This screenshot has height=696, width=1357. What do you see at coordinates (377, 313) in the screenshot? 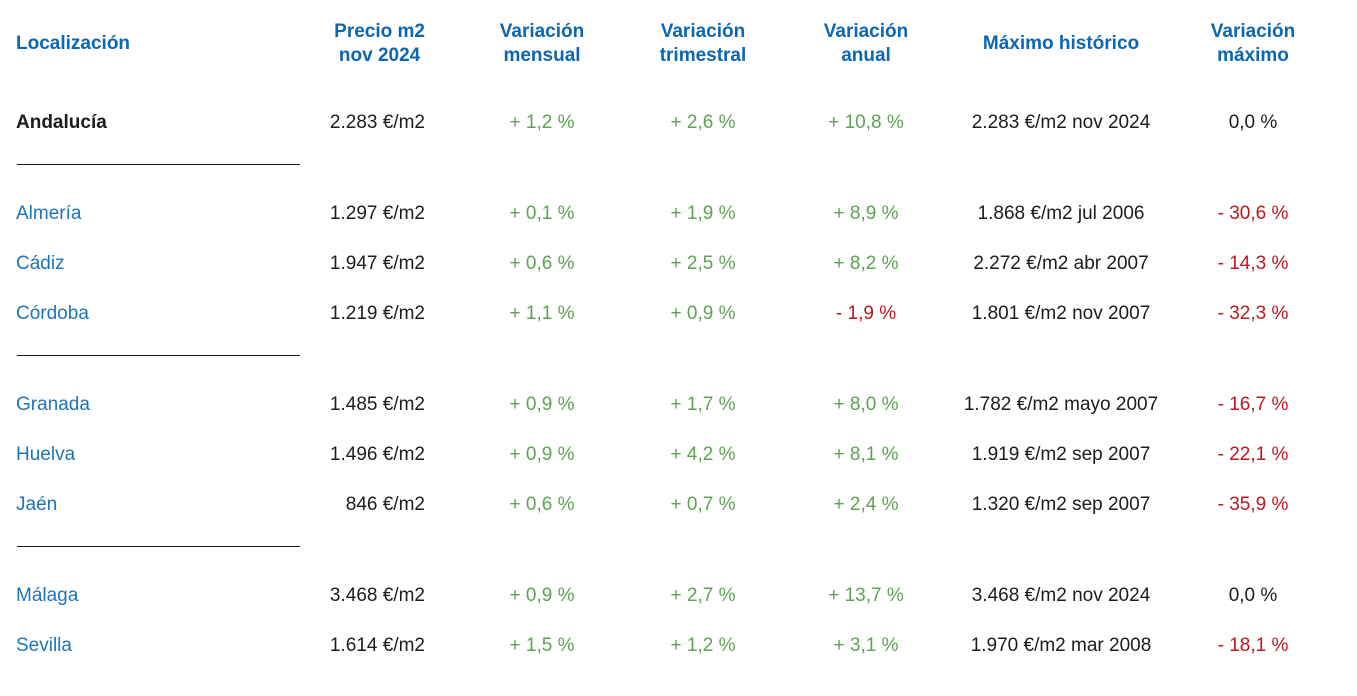
I see `price-cell: 1.219 €/m2` at bounding box center [377, 313].